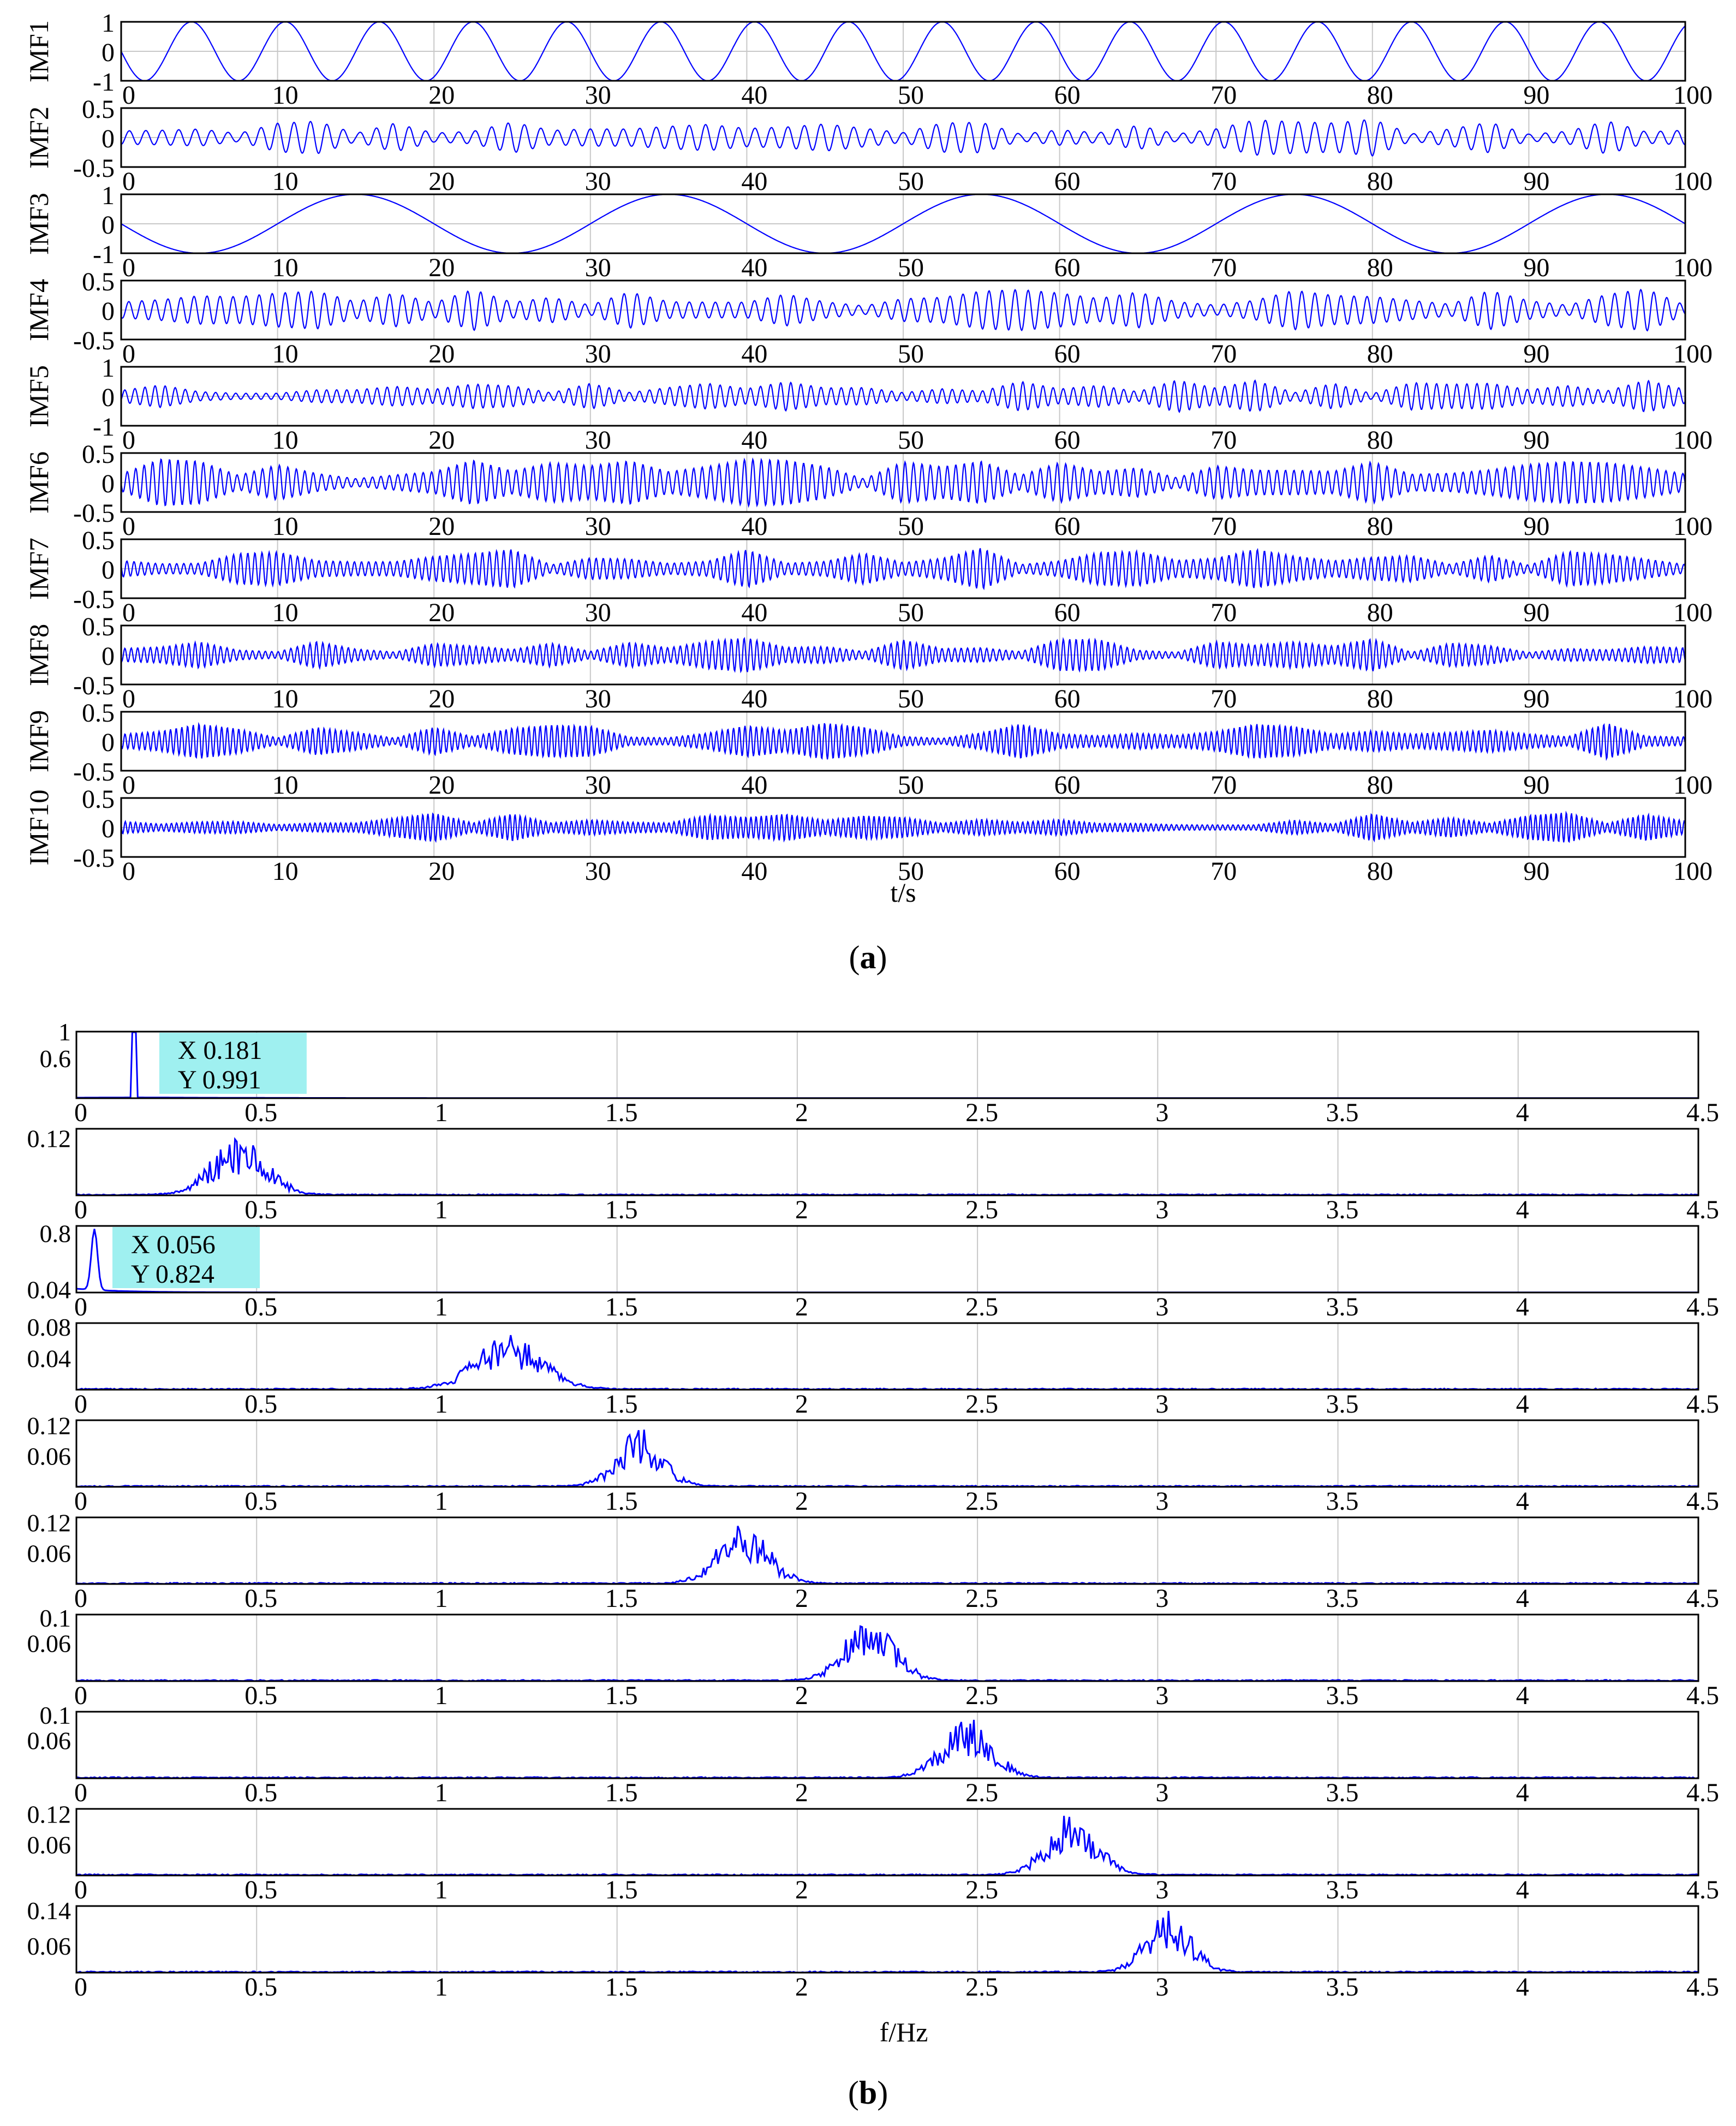 The image size is (1736, 2126). Describe the element at coordinates (38, 396) in the screenshot. I see `series-label: IMF5` at that location.